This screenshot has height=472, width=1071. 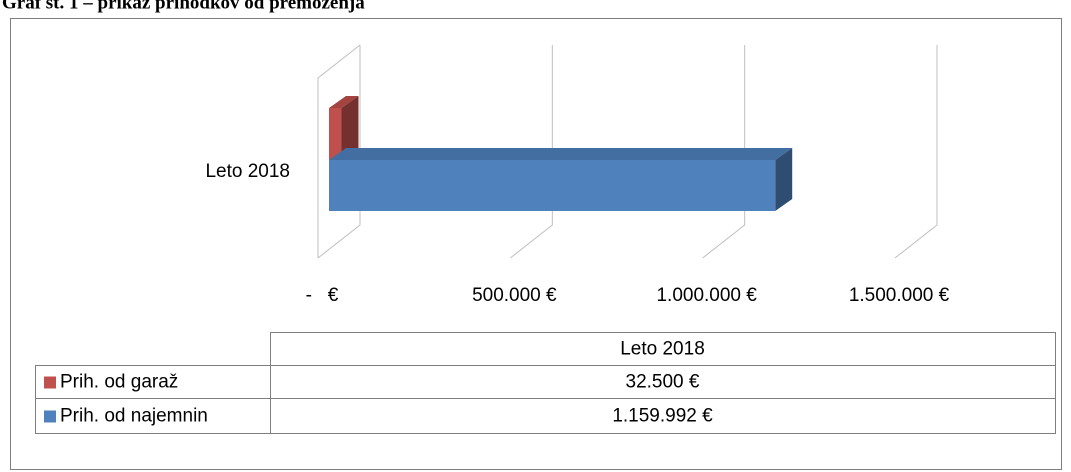 I want to click on side-wall, so click(x=339, y=151).